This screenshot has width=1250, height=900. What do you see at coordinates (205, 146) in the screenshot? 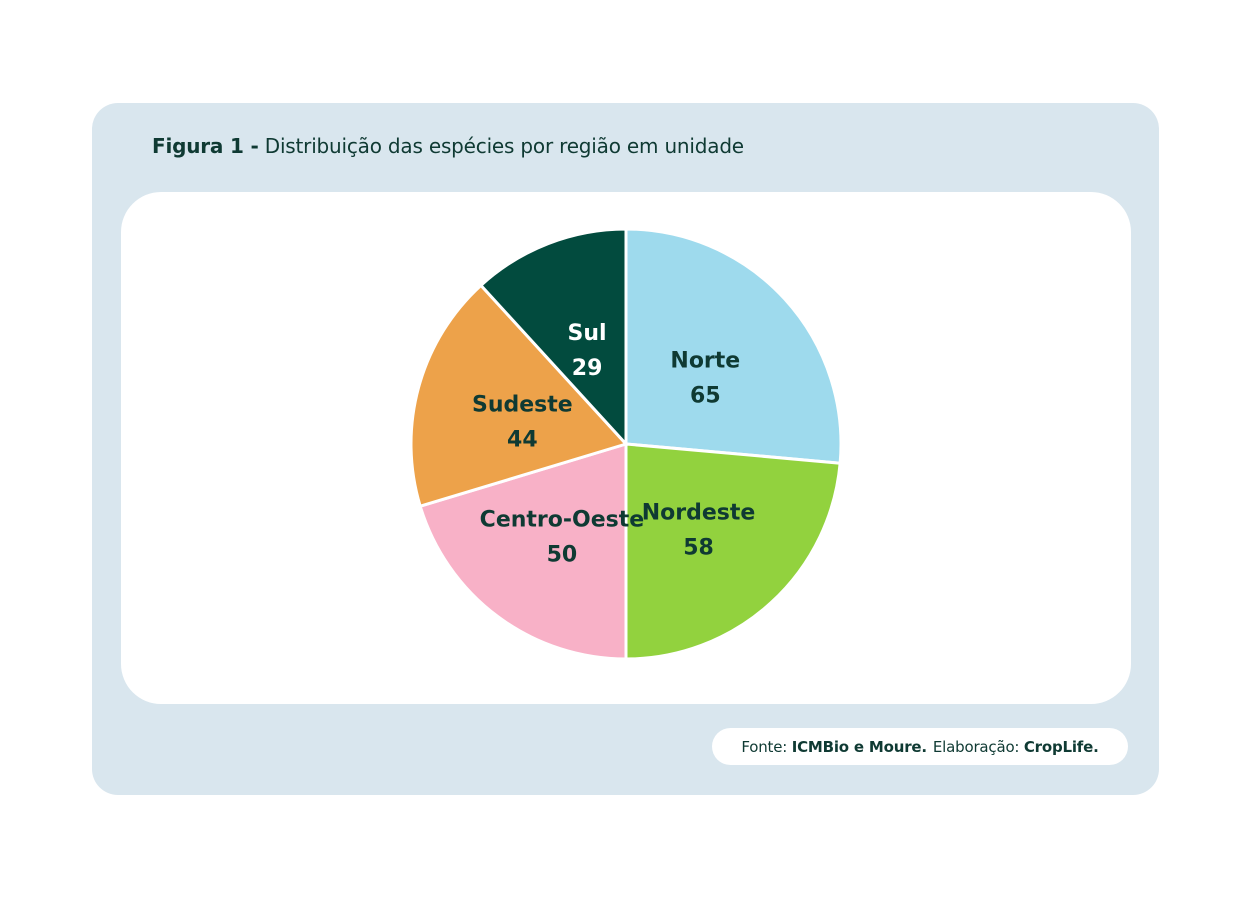
I see `figure-label: Figura 1 -` at bounding box center [205, 146].